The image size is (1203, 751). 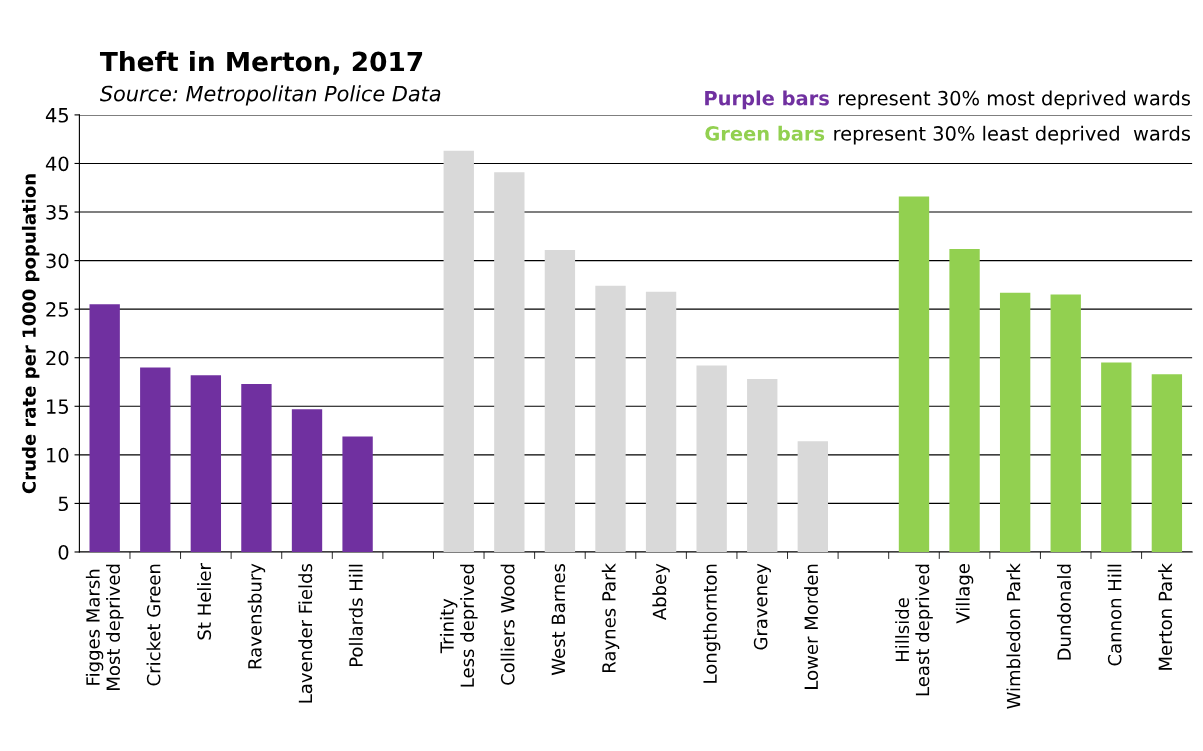 I want to click on y-tick-label: 30, so click(x=57, y=261).